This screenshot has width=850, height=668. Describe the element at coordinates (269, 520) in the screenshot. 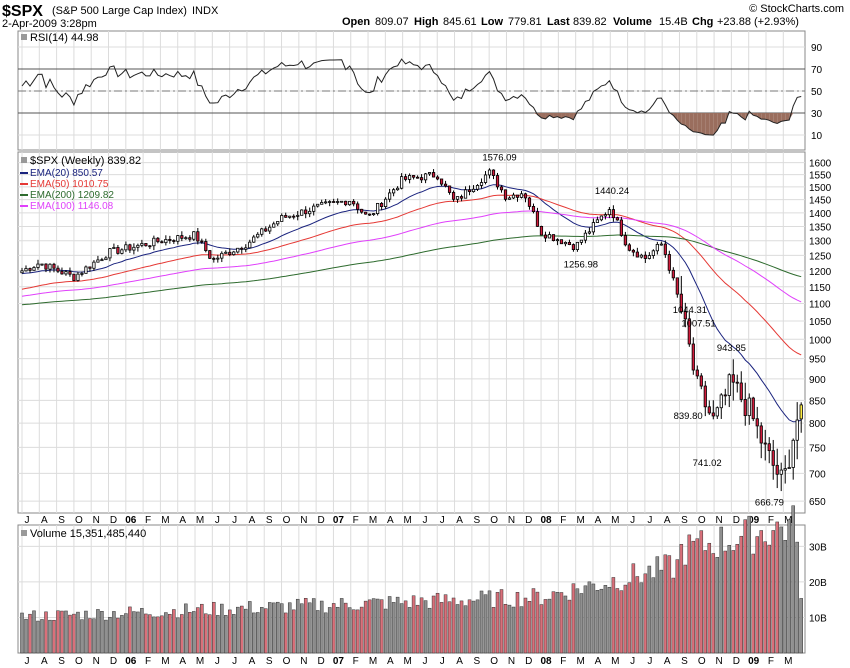

I see `x-tick-label: S` at that location.